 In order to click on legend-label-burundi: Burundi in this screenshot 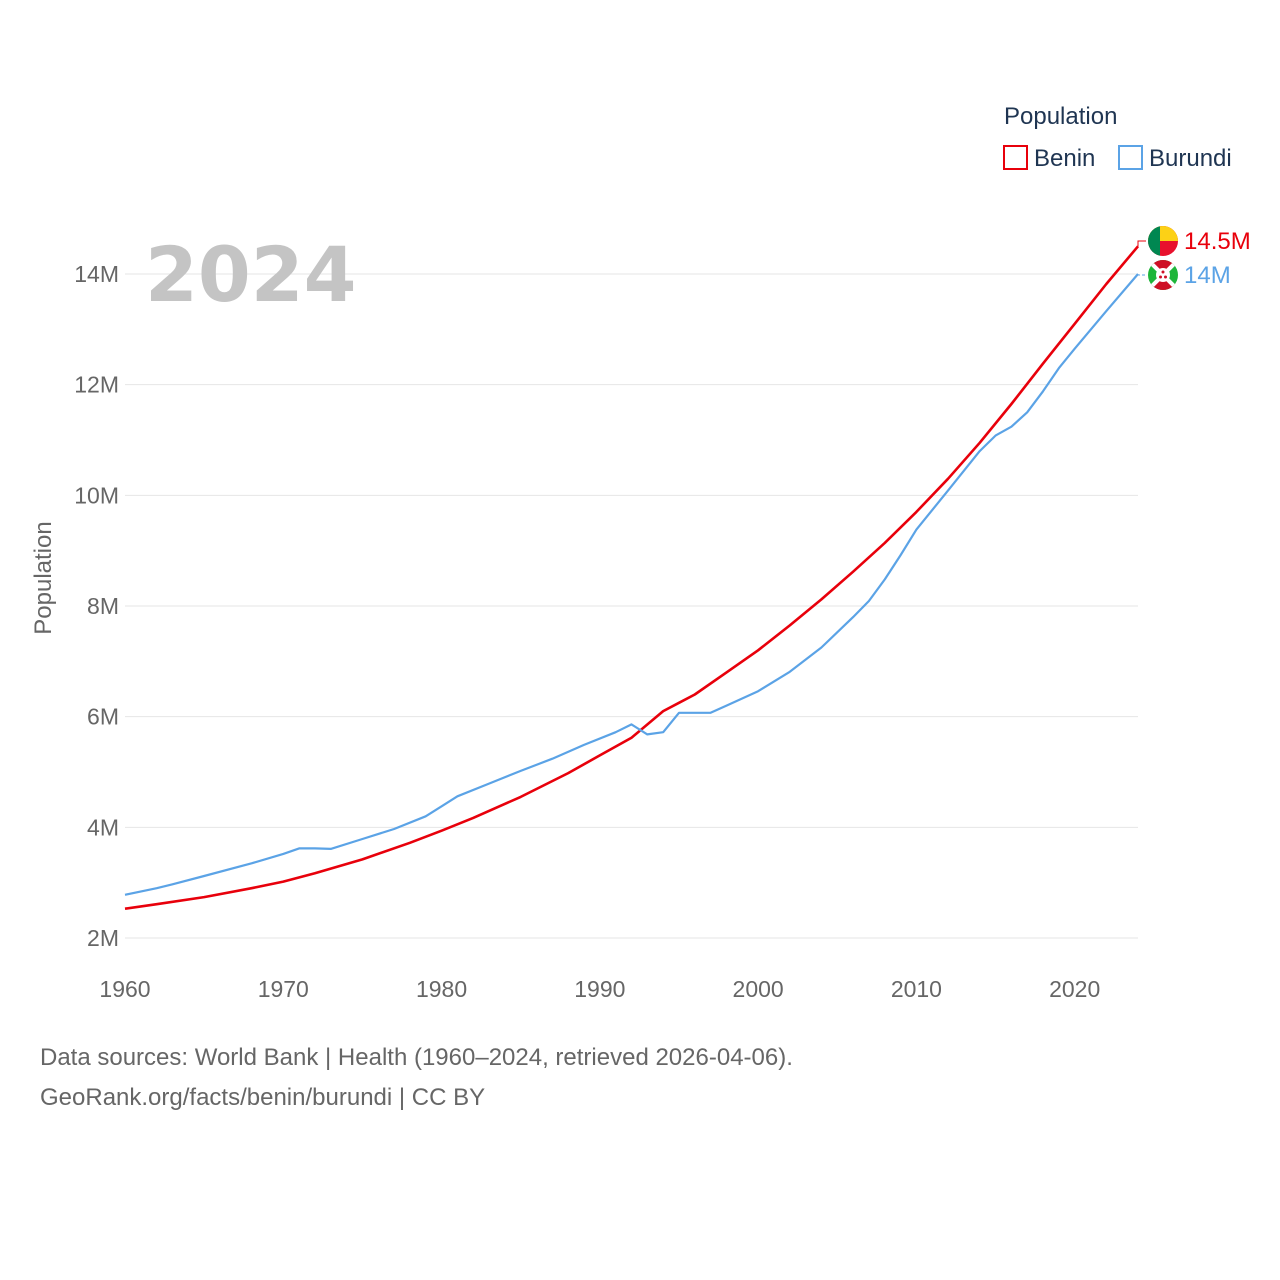, I will do `click(1190, 158)`.